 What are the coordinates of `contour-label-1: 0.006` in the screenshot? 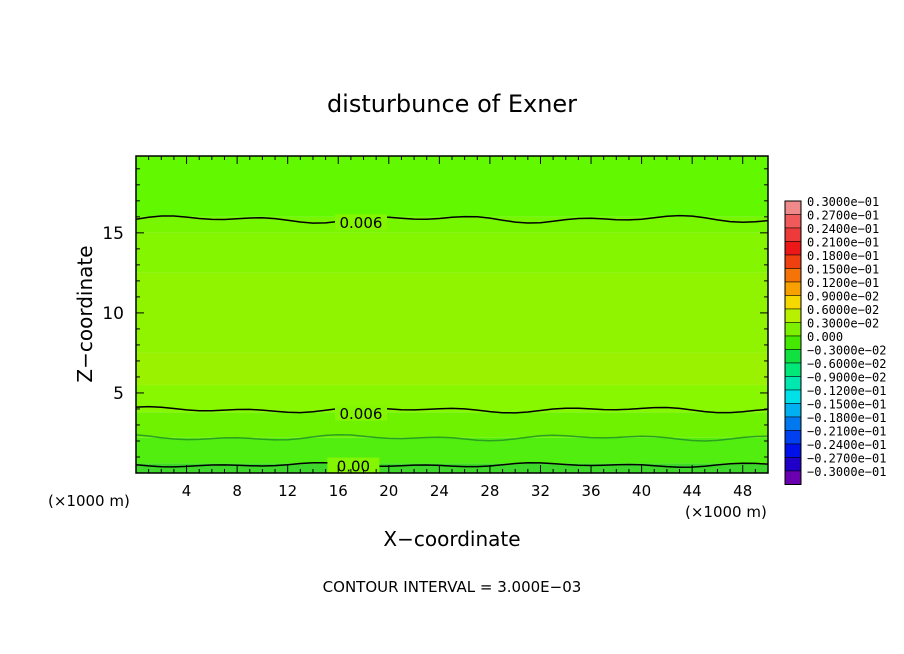 It's located at (361, 414).